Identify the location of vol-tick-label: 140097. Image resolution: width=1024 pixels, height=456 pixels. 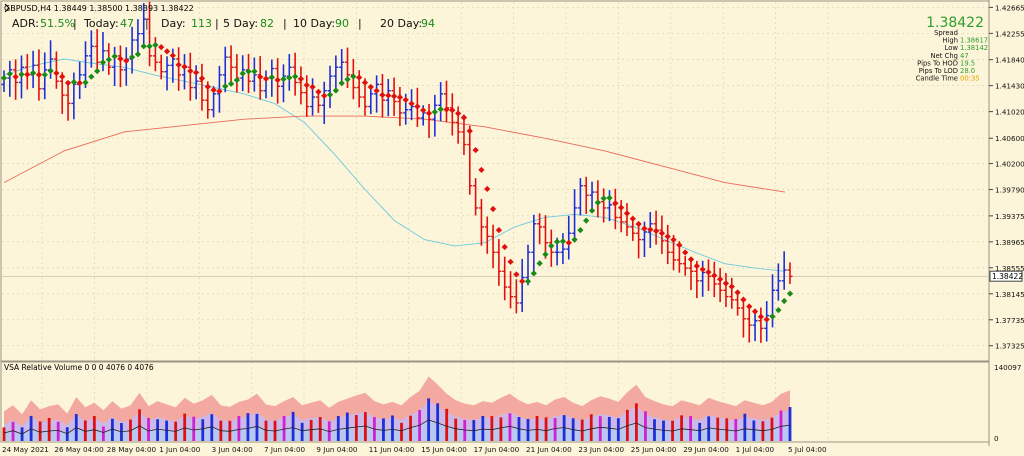
(1007, 367).